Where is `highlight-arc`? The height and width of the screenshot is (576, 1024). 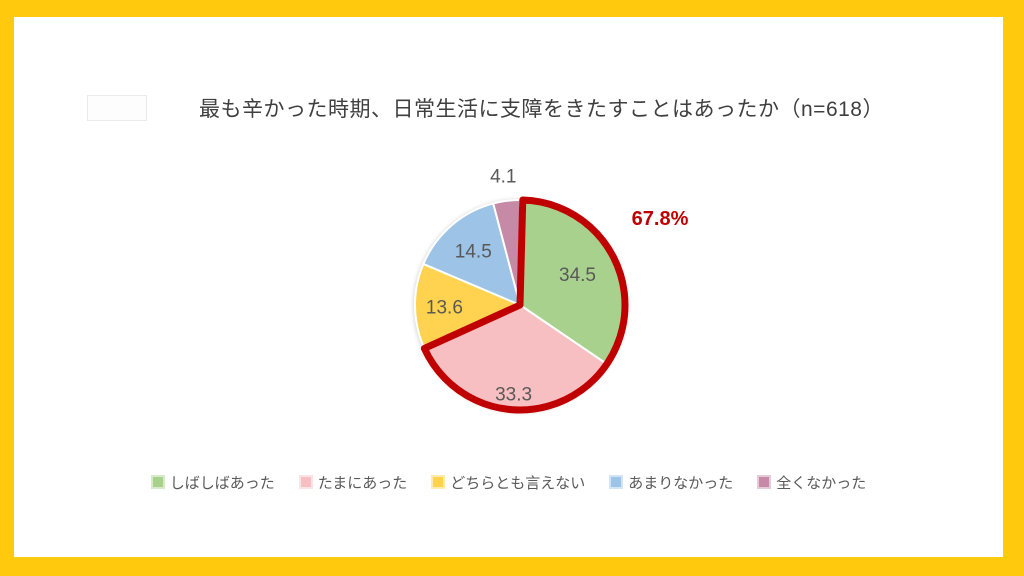 highlight-arc is located at coordinates (524, 305).